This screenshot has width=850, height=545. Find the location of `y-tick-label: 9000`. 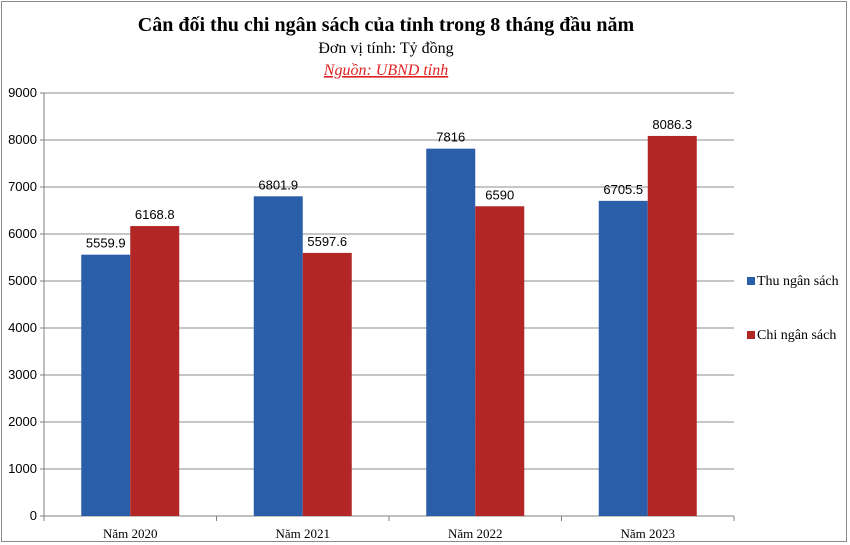

y-tick-label: 9000 is located at coordinates (22, 92).